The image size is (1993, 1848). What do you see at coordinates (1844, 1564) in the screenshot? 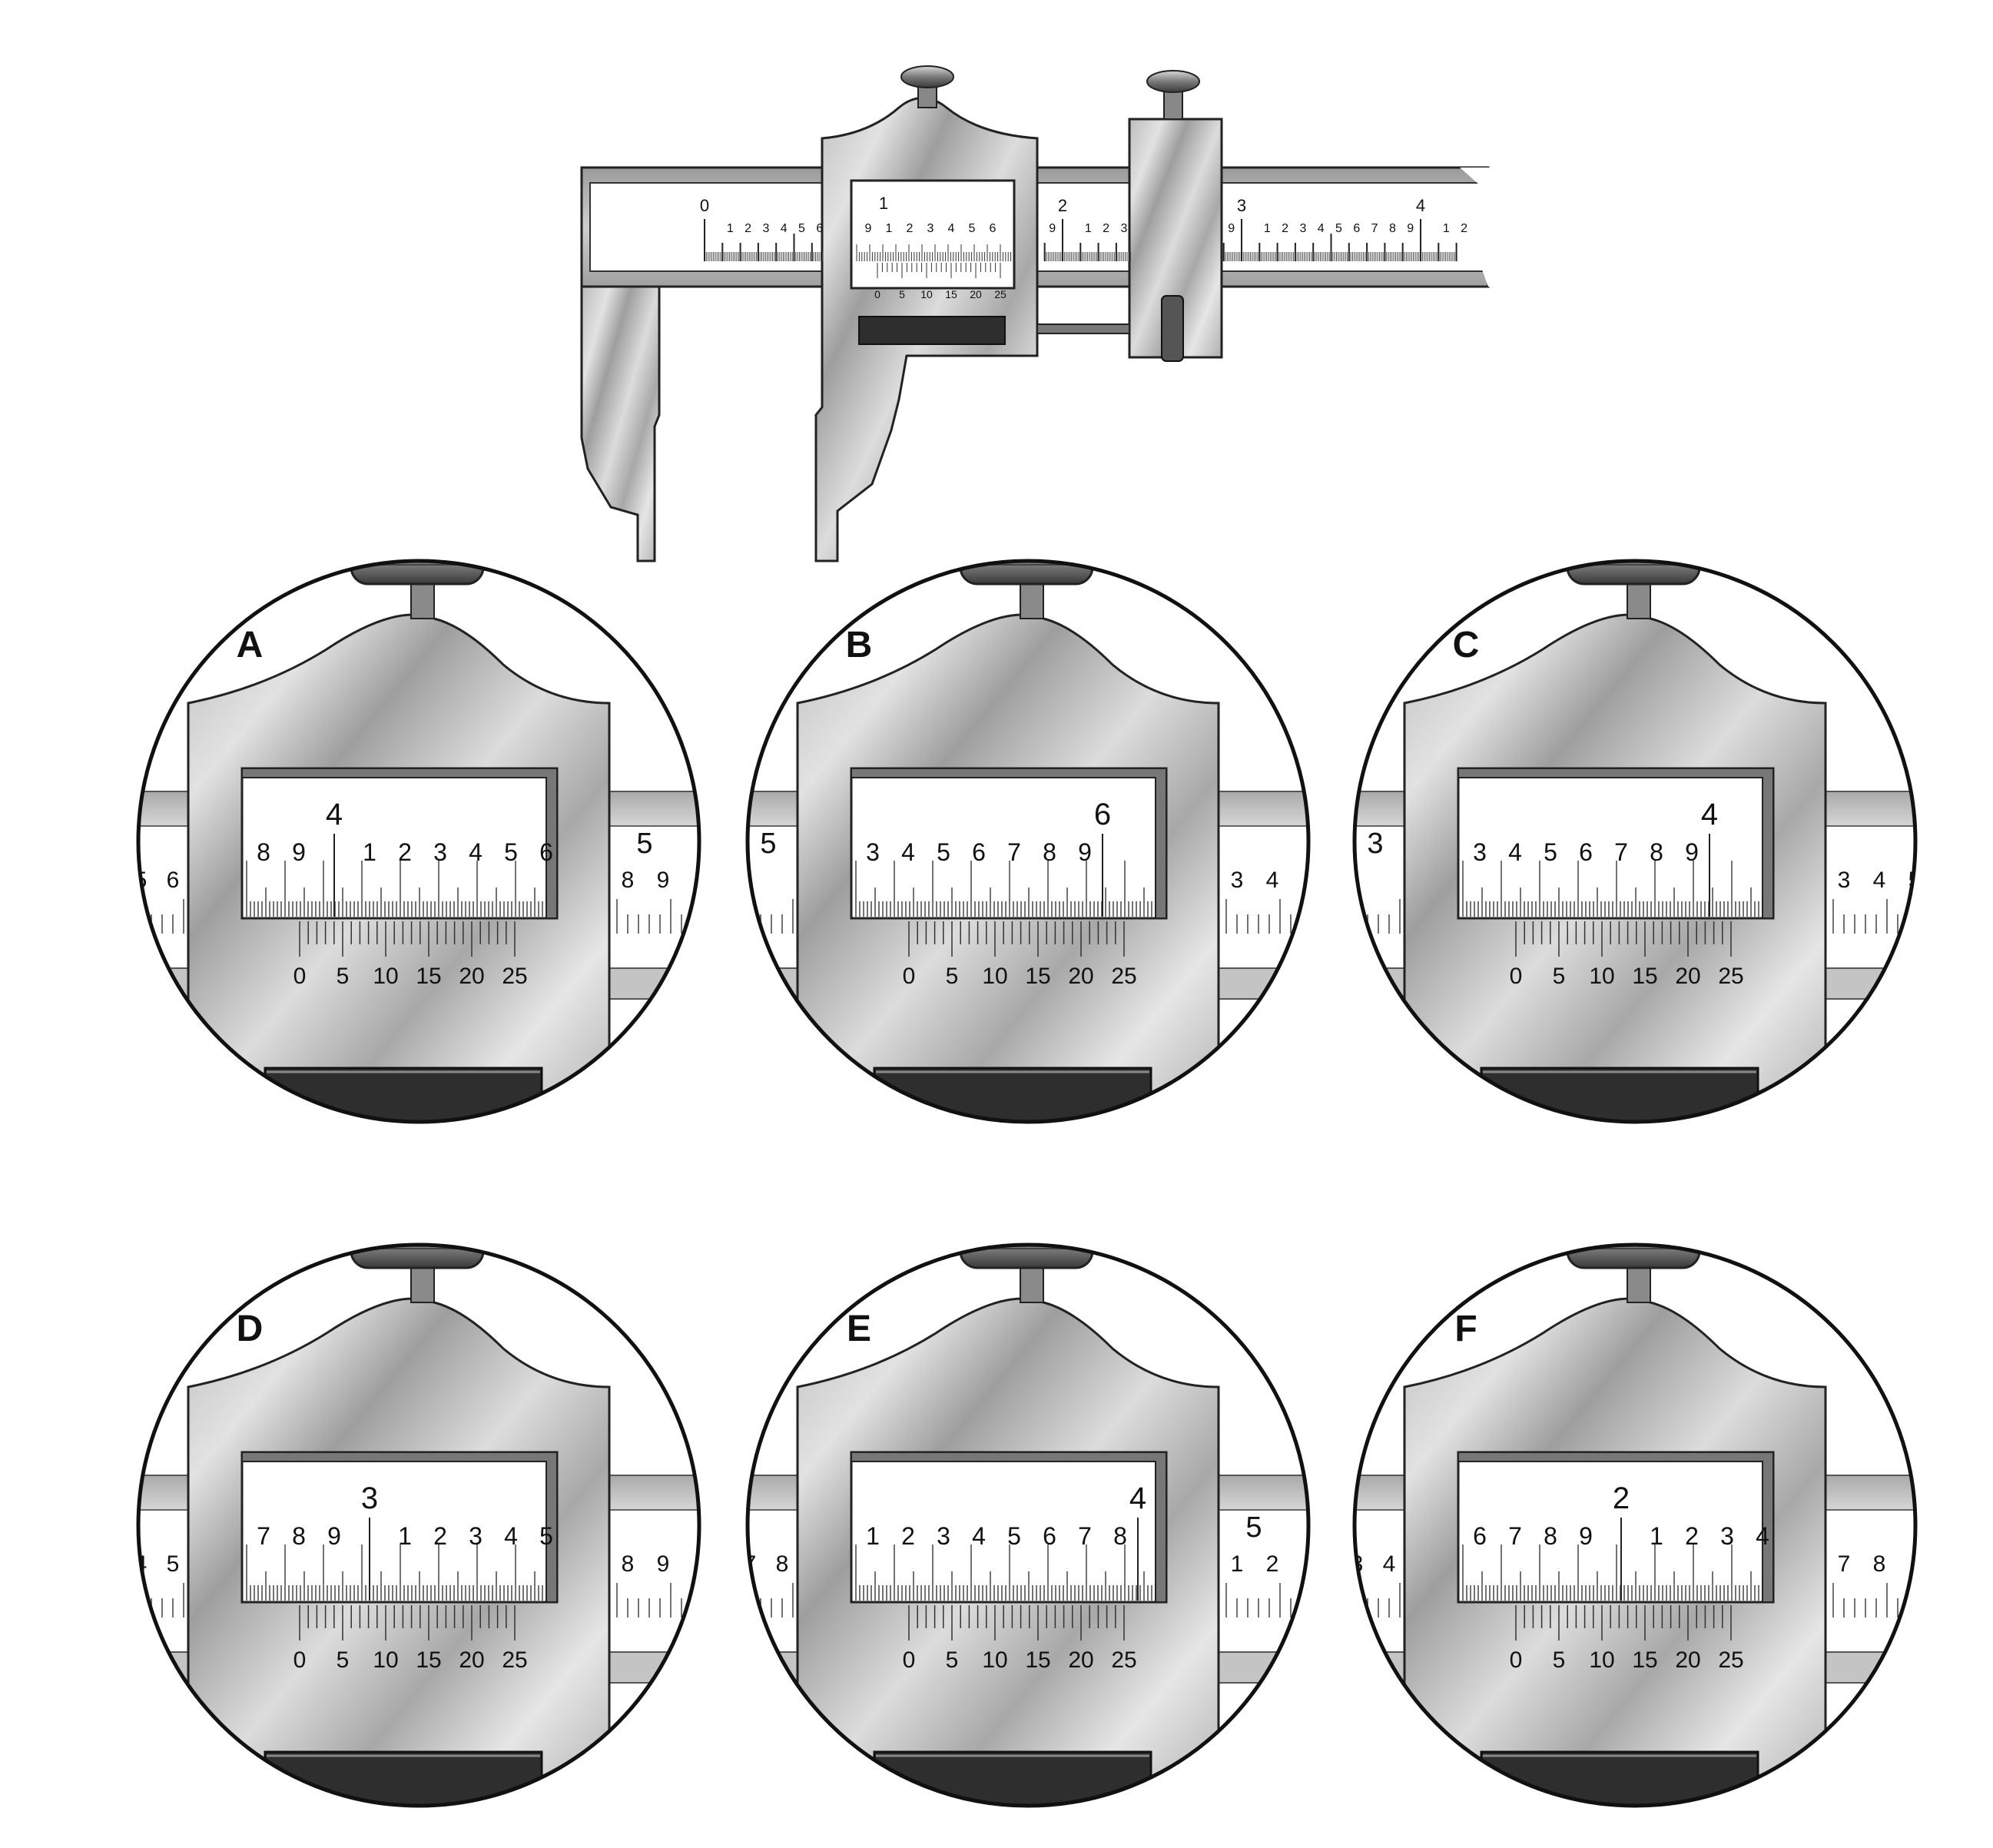
I see `bar-digit-right: 7` at bounding box center [1844, 1564].